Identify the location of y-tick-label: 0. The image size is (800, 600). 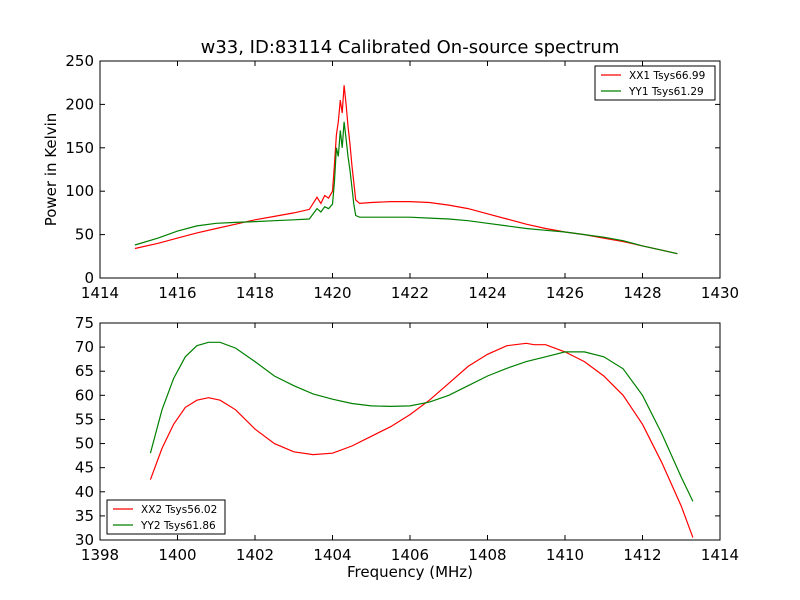
(89, 278).